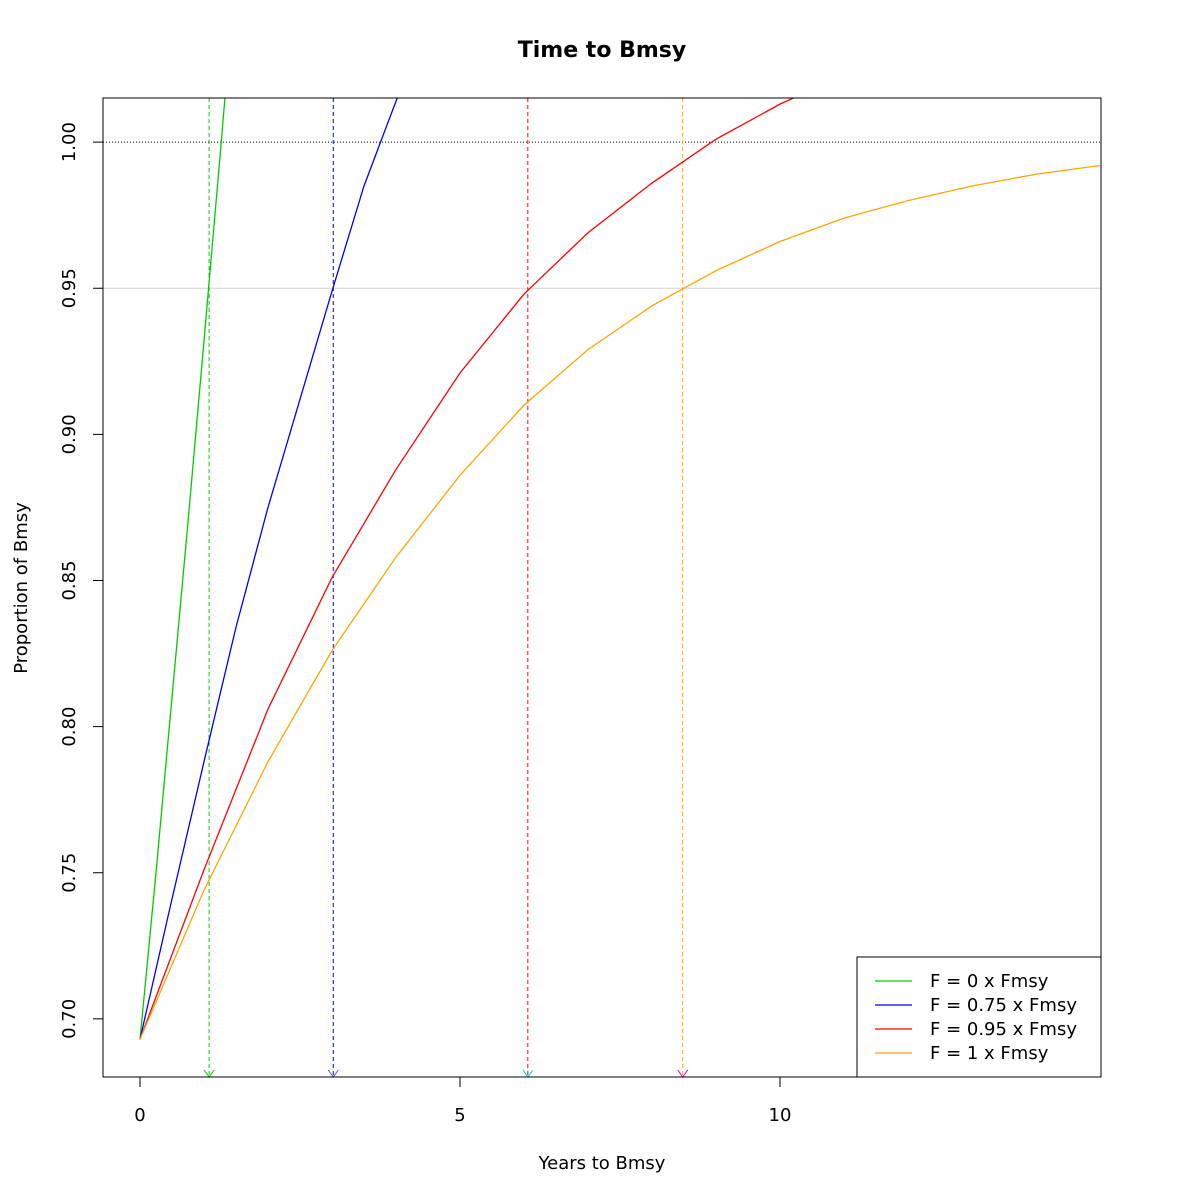 The width and height of the screenshot is (1200, 1200). Describe the element at coordinates (459, 1115) in the screenshot. I see `x-tick-label: 5` at that location.